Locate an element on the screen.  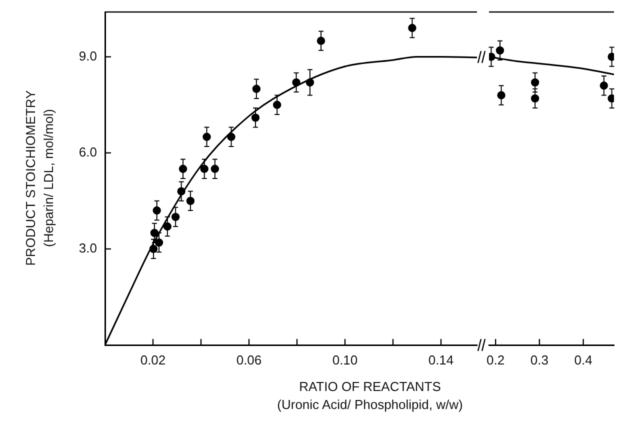
x-tick-label: 0.02 is located at coordinates (153, 360).